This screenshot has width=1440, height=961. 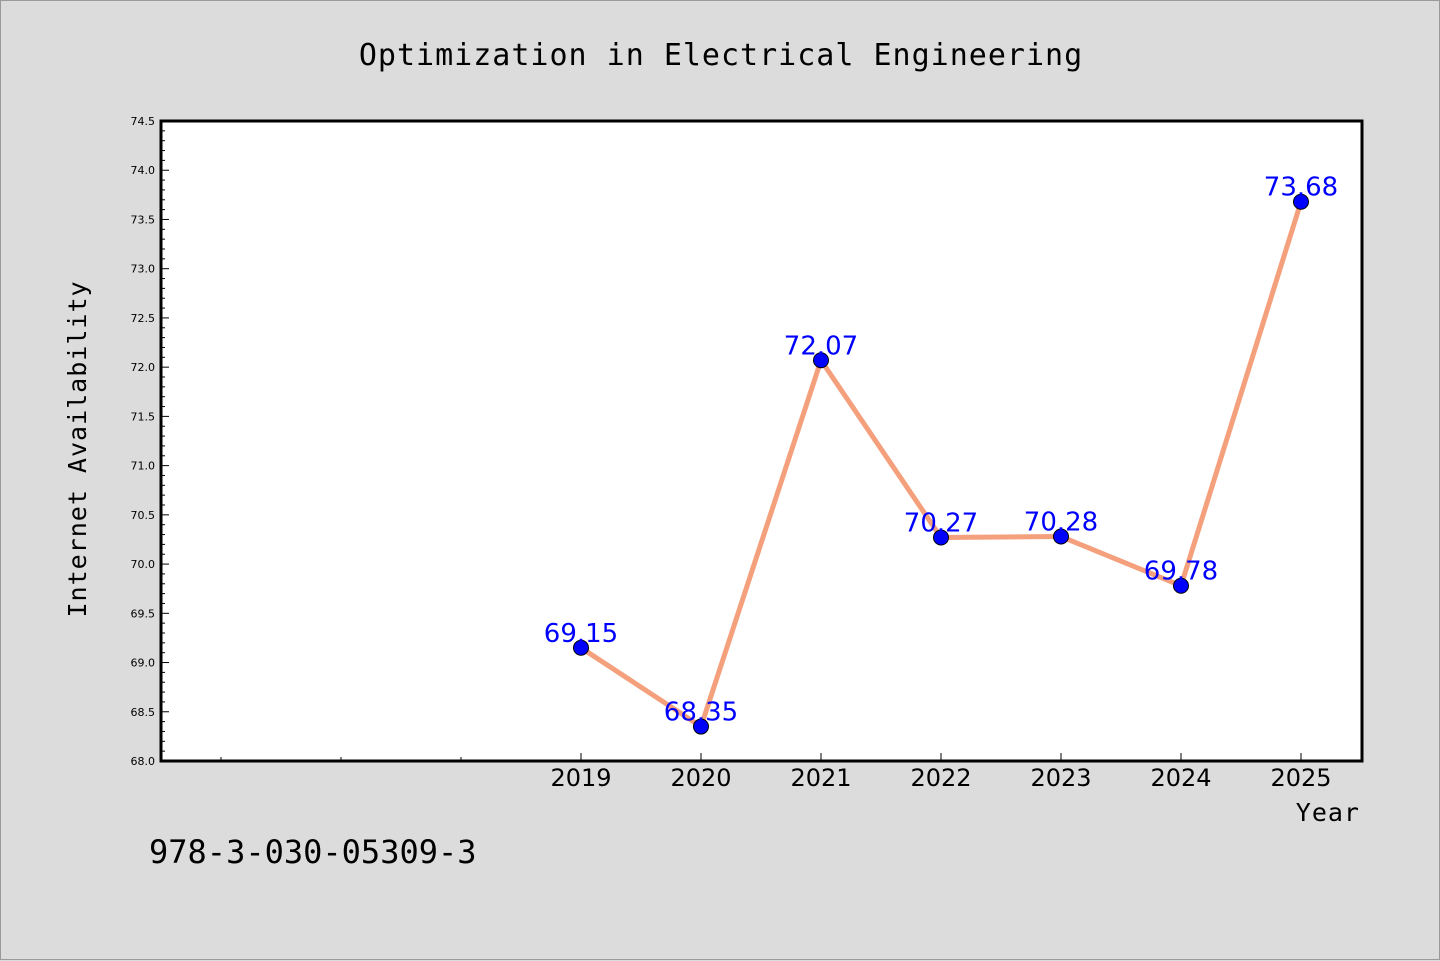 I want to click on x-tick-label: 2022, so click(x=940, y=778).